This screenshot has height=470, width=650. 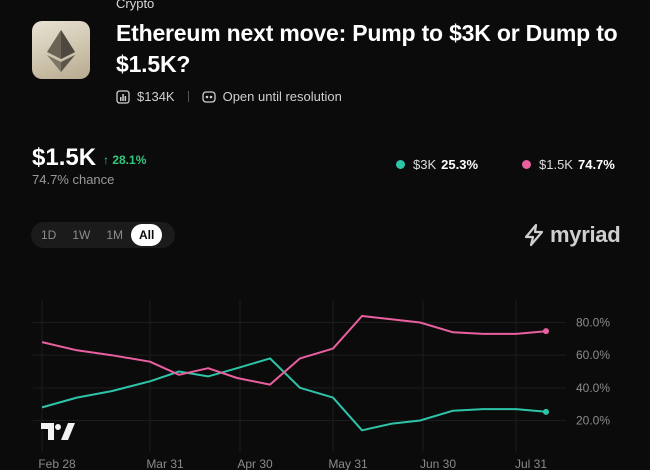 What do you see at coordinates (103, 235) in the screenshot?
I see `time-range-selector: 1D 1W 1M All` at bounding box center [103, 235].